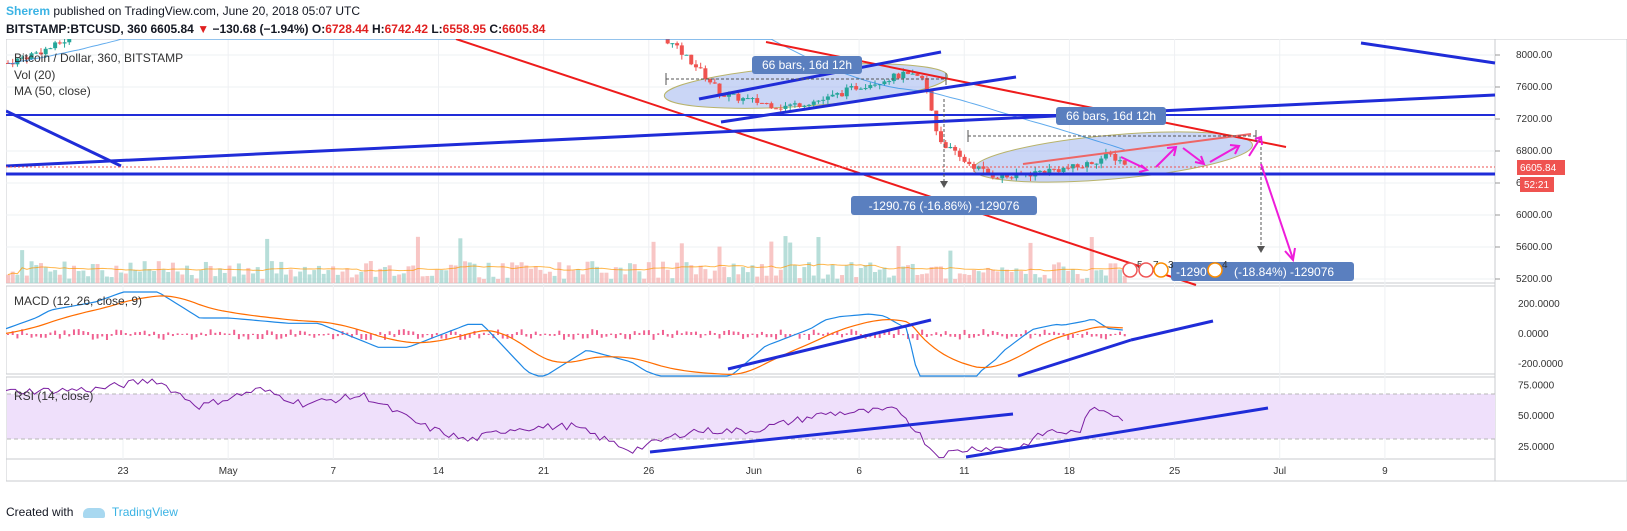 The image size is (1627, 531). What do you see at coordinates (64, 138) in the screenshot?
I see `blue-diagonal-left` at bounding box center [64, 138].